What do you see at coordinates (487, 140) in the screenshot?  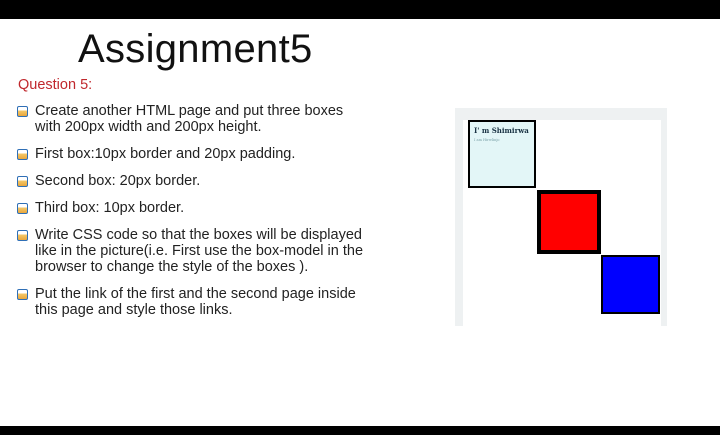 I see `first-box-subtext: I am Hirwlinjo` at bounding box center [487, 140].